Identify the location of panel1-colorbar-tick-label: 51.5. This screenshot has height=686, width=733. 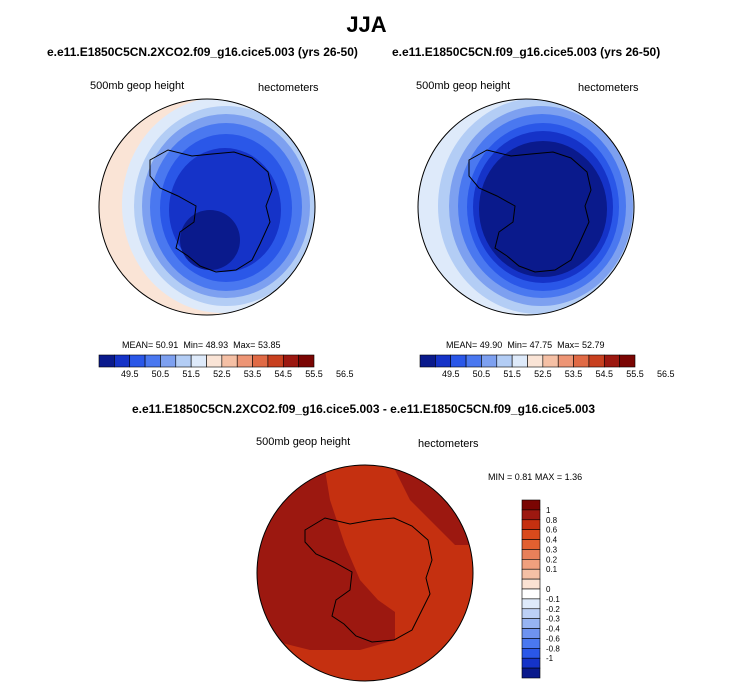
(191, 374).